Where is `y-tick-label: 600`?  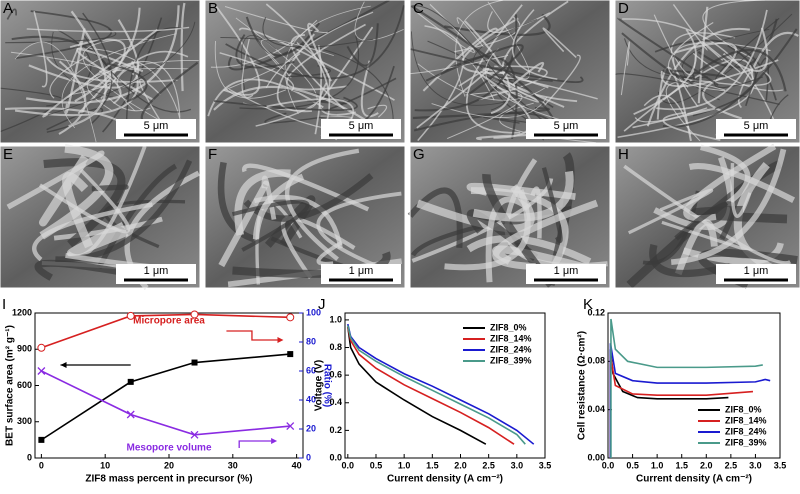
y-tick-label: 600 is located at coordinates (24, 385).